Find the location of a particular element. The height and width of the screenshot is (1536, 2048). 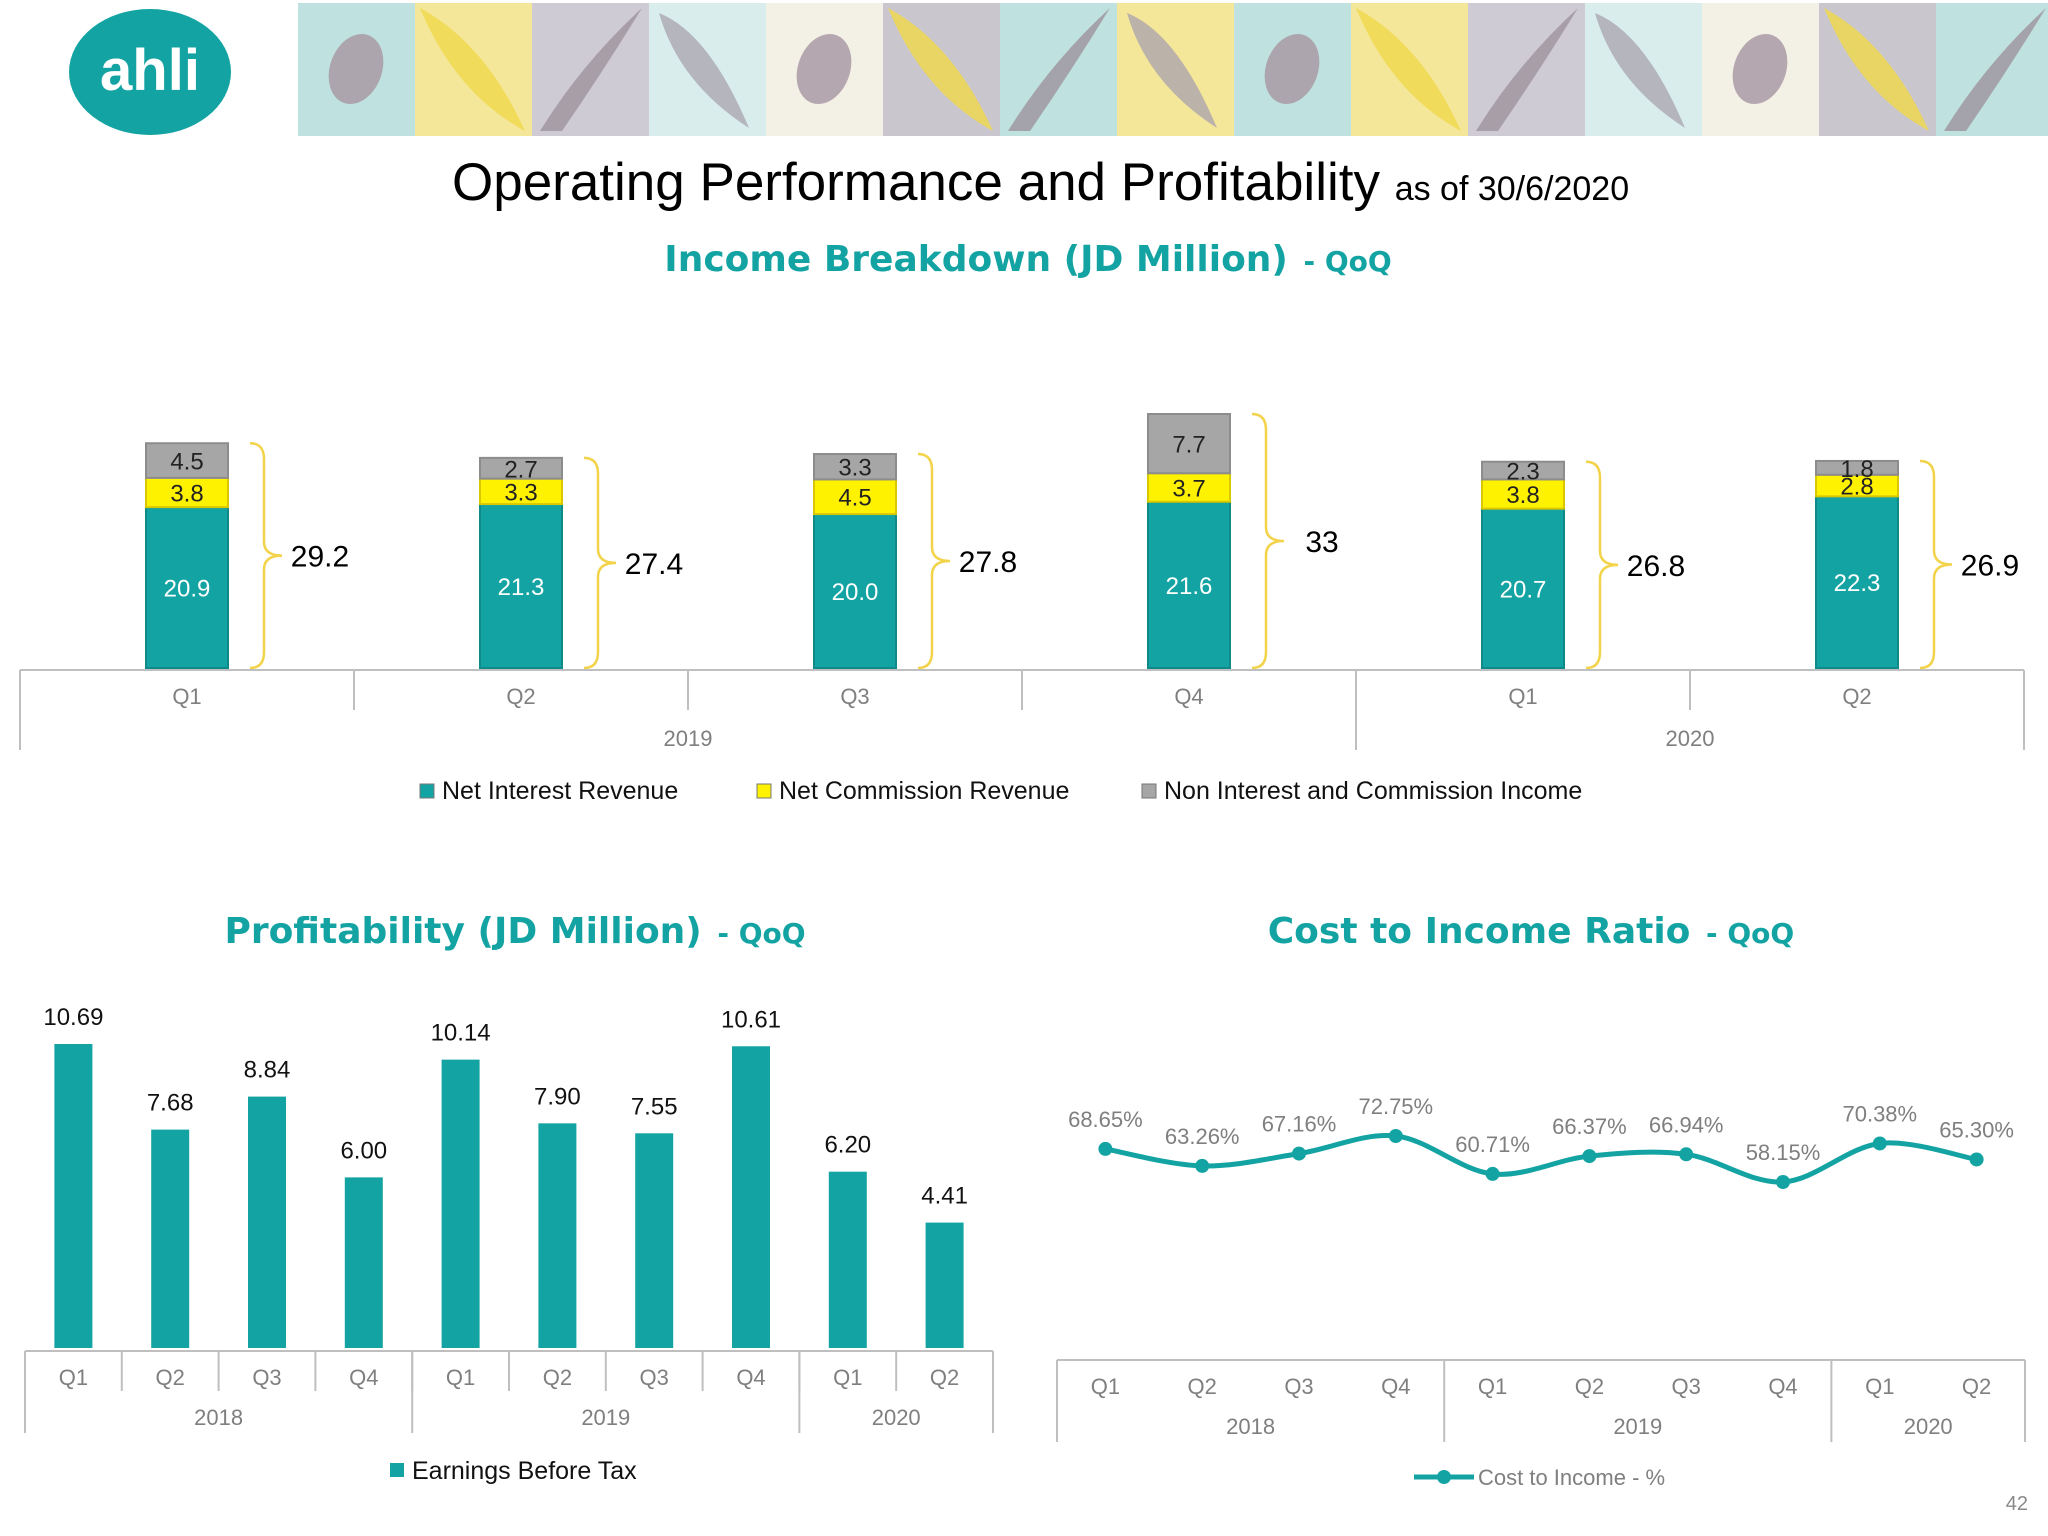

ratio-chart-title-suffix: - QoQ is located at coordinates (1750, 933).